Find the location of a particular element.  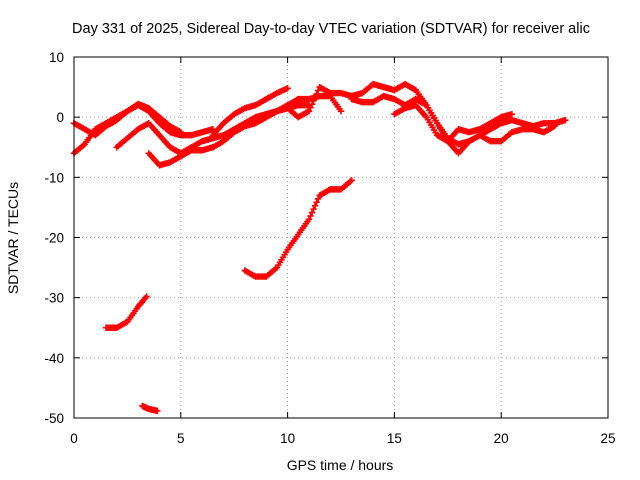

y-axis-label: SDTVAR / TECUs is located at coordinates (13, 238).